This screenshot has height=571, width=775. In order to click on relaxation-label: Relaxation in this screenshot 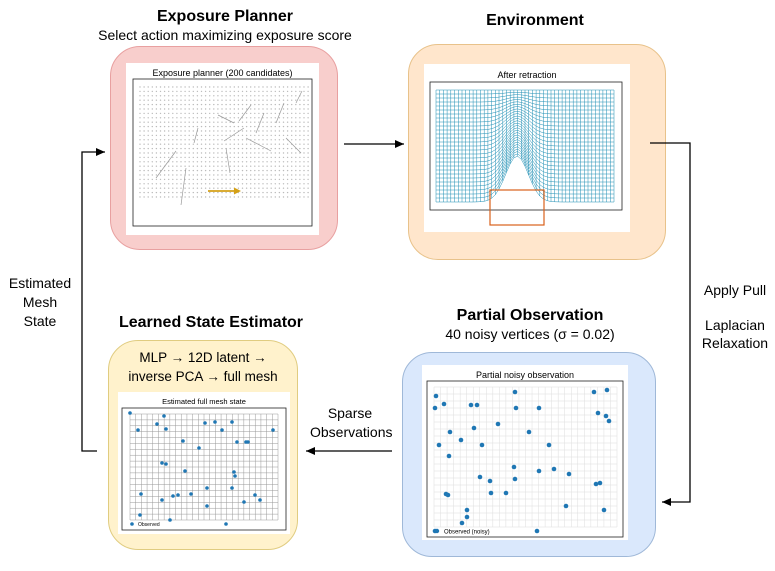, I will do `click(735, 343)`.